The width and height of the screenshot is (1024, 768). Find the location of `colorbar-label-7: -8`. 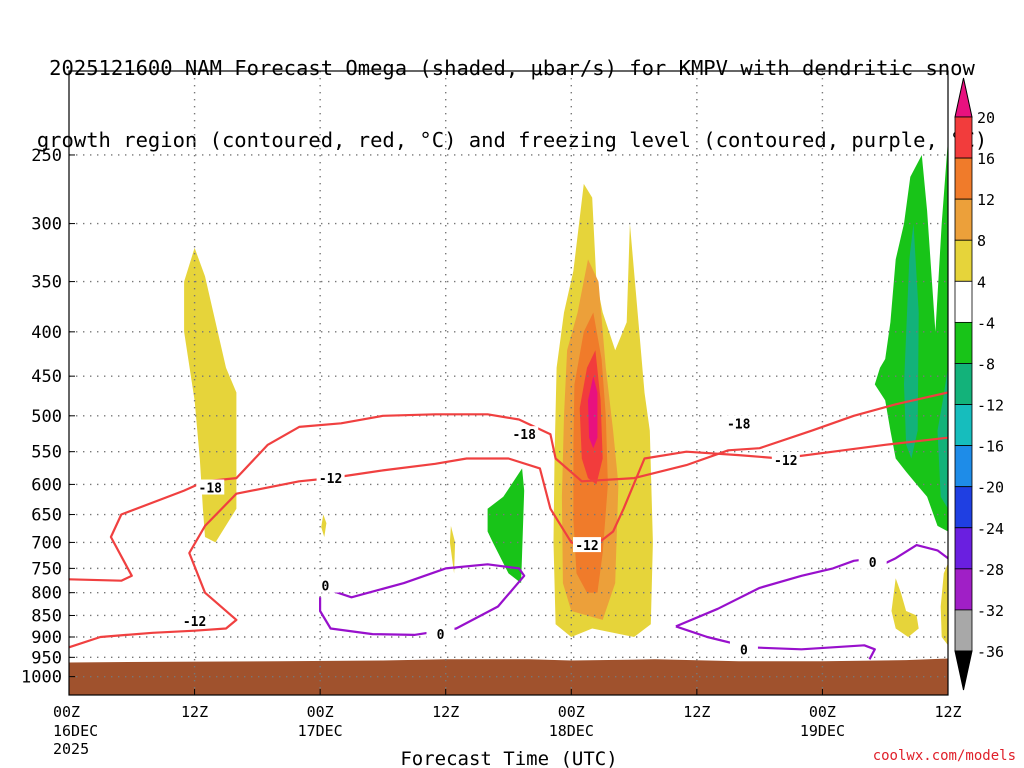

colorbar-label-7: -8 is located at coordinates (986, 364).